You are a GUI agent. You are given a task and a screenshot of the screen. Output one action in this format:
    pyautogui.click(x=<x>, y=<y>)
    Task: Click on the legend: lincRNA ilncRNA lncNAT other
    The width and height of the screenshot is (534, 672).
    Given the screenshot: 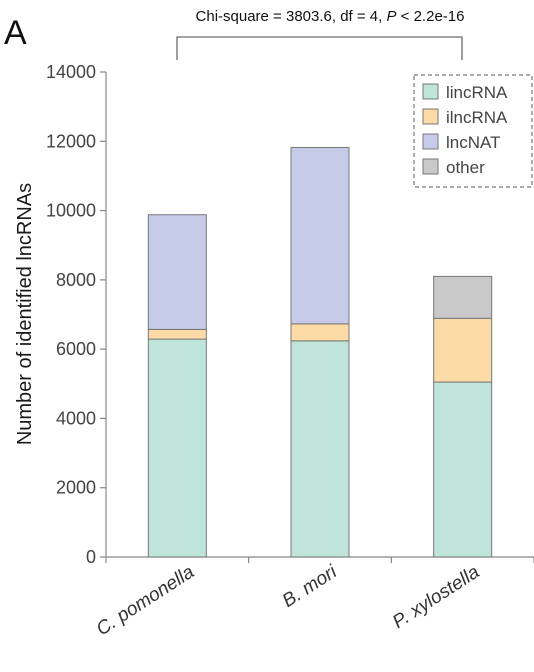 What is the action you would take?
    pyautogui.click(x=473, y=131)
    